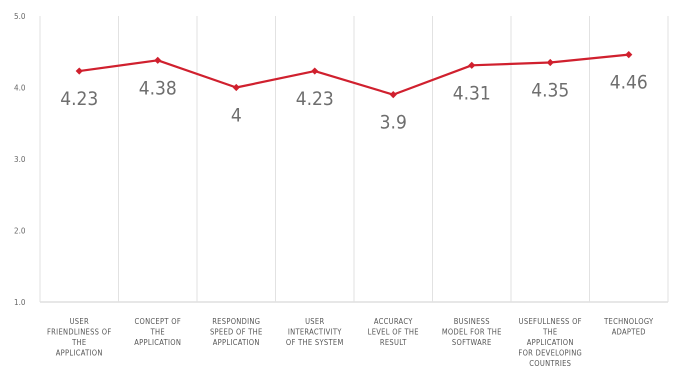  I want to click on x-category-label-line: LEVEL OF THE, so click(393, 332).